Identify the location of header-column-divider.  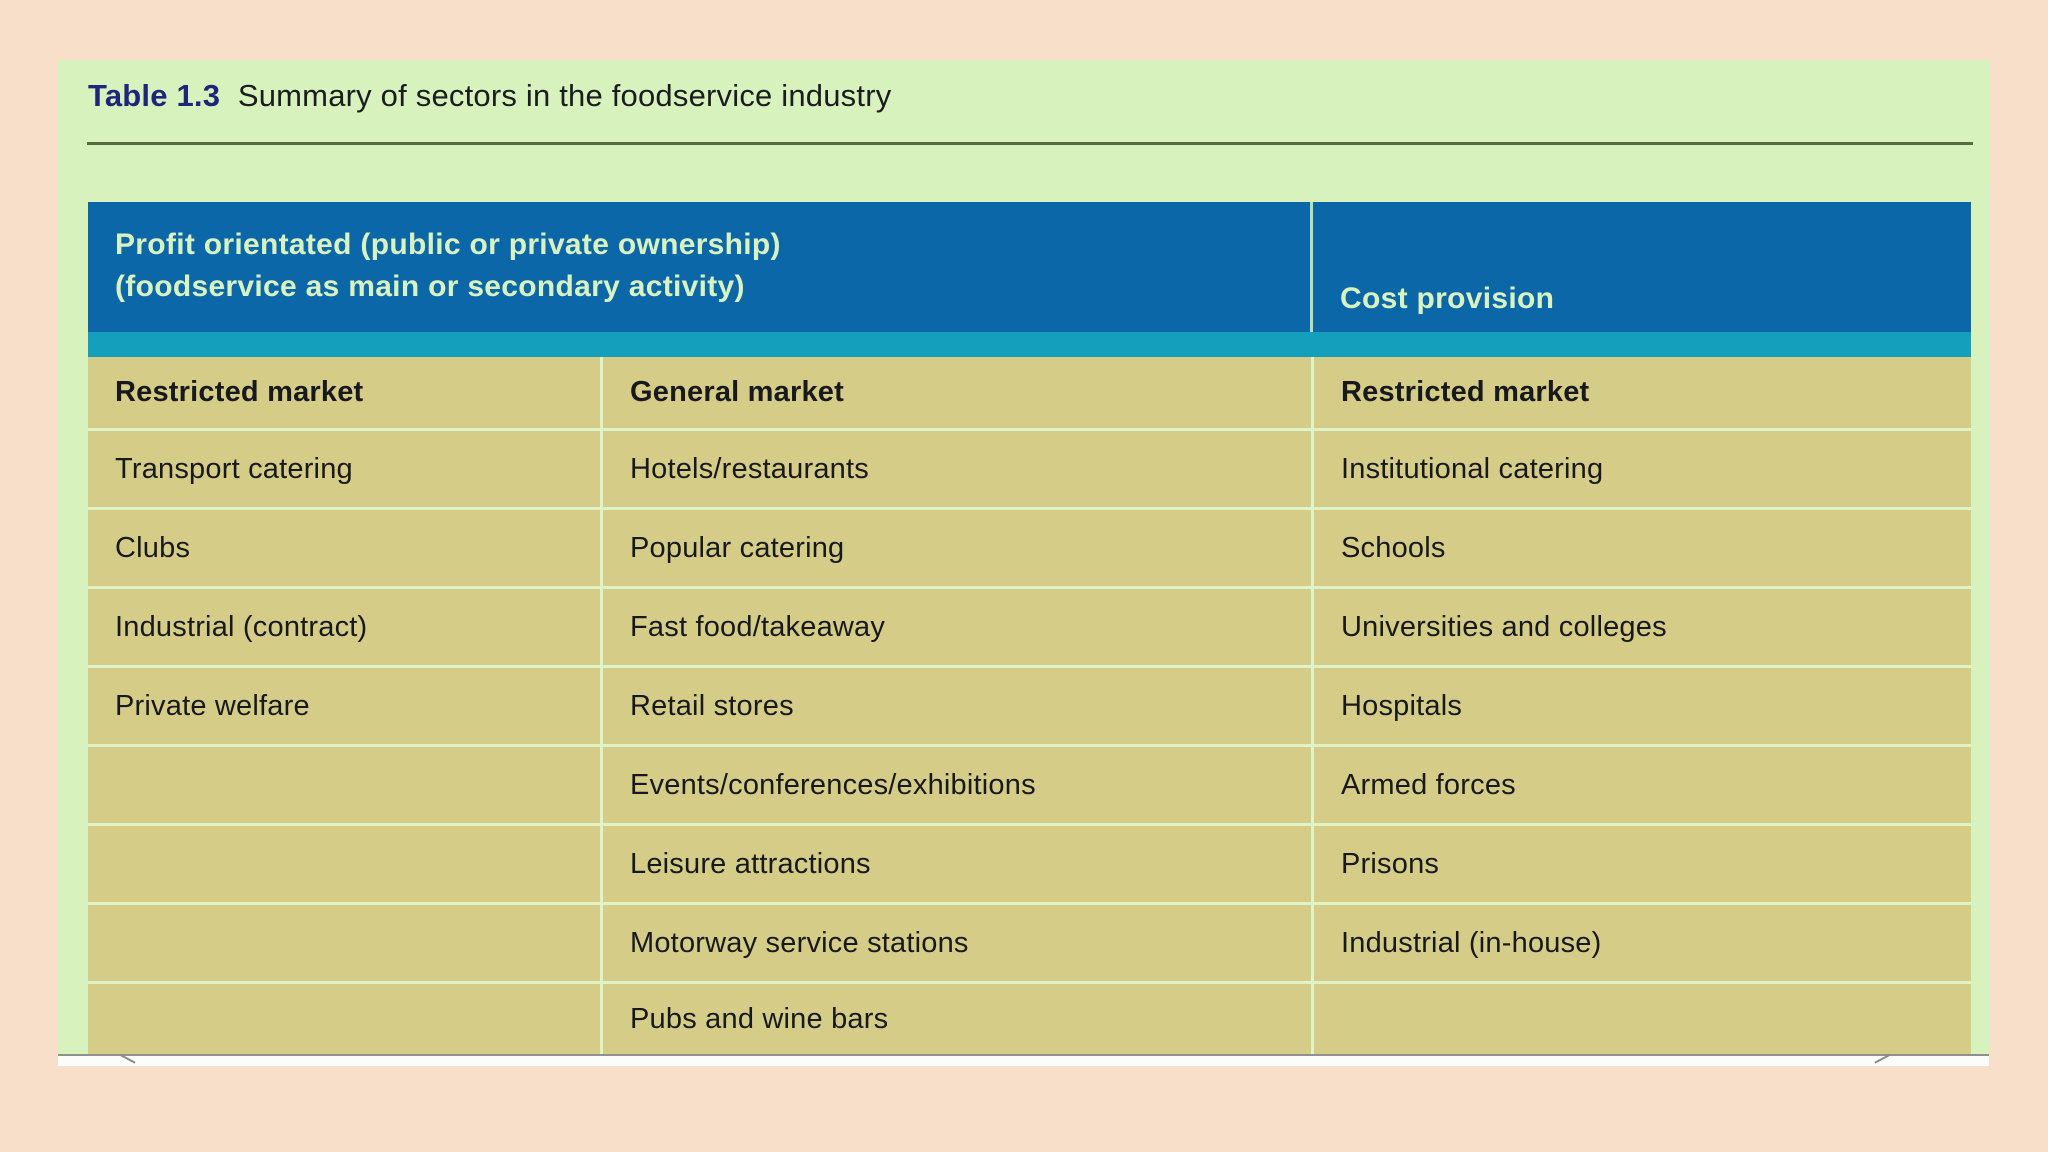
(1311, 267).